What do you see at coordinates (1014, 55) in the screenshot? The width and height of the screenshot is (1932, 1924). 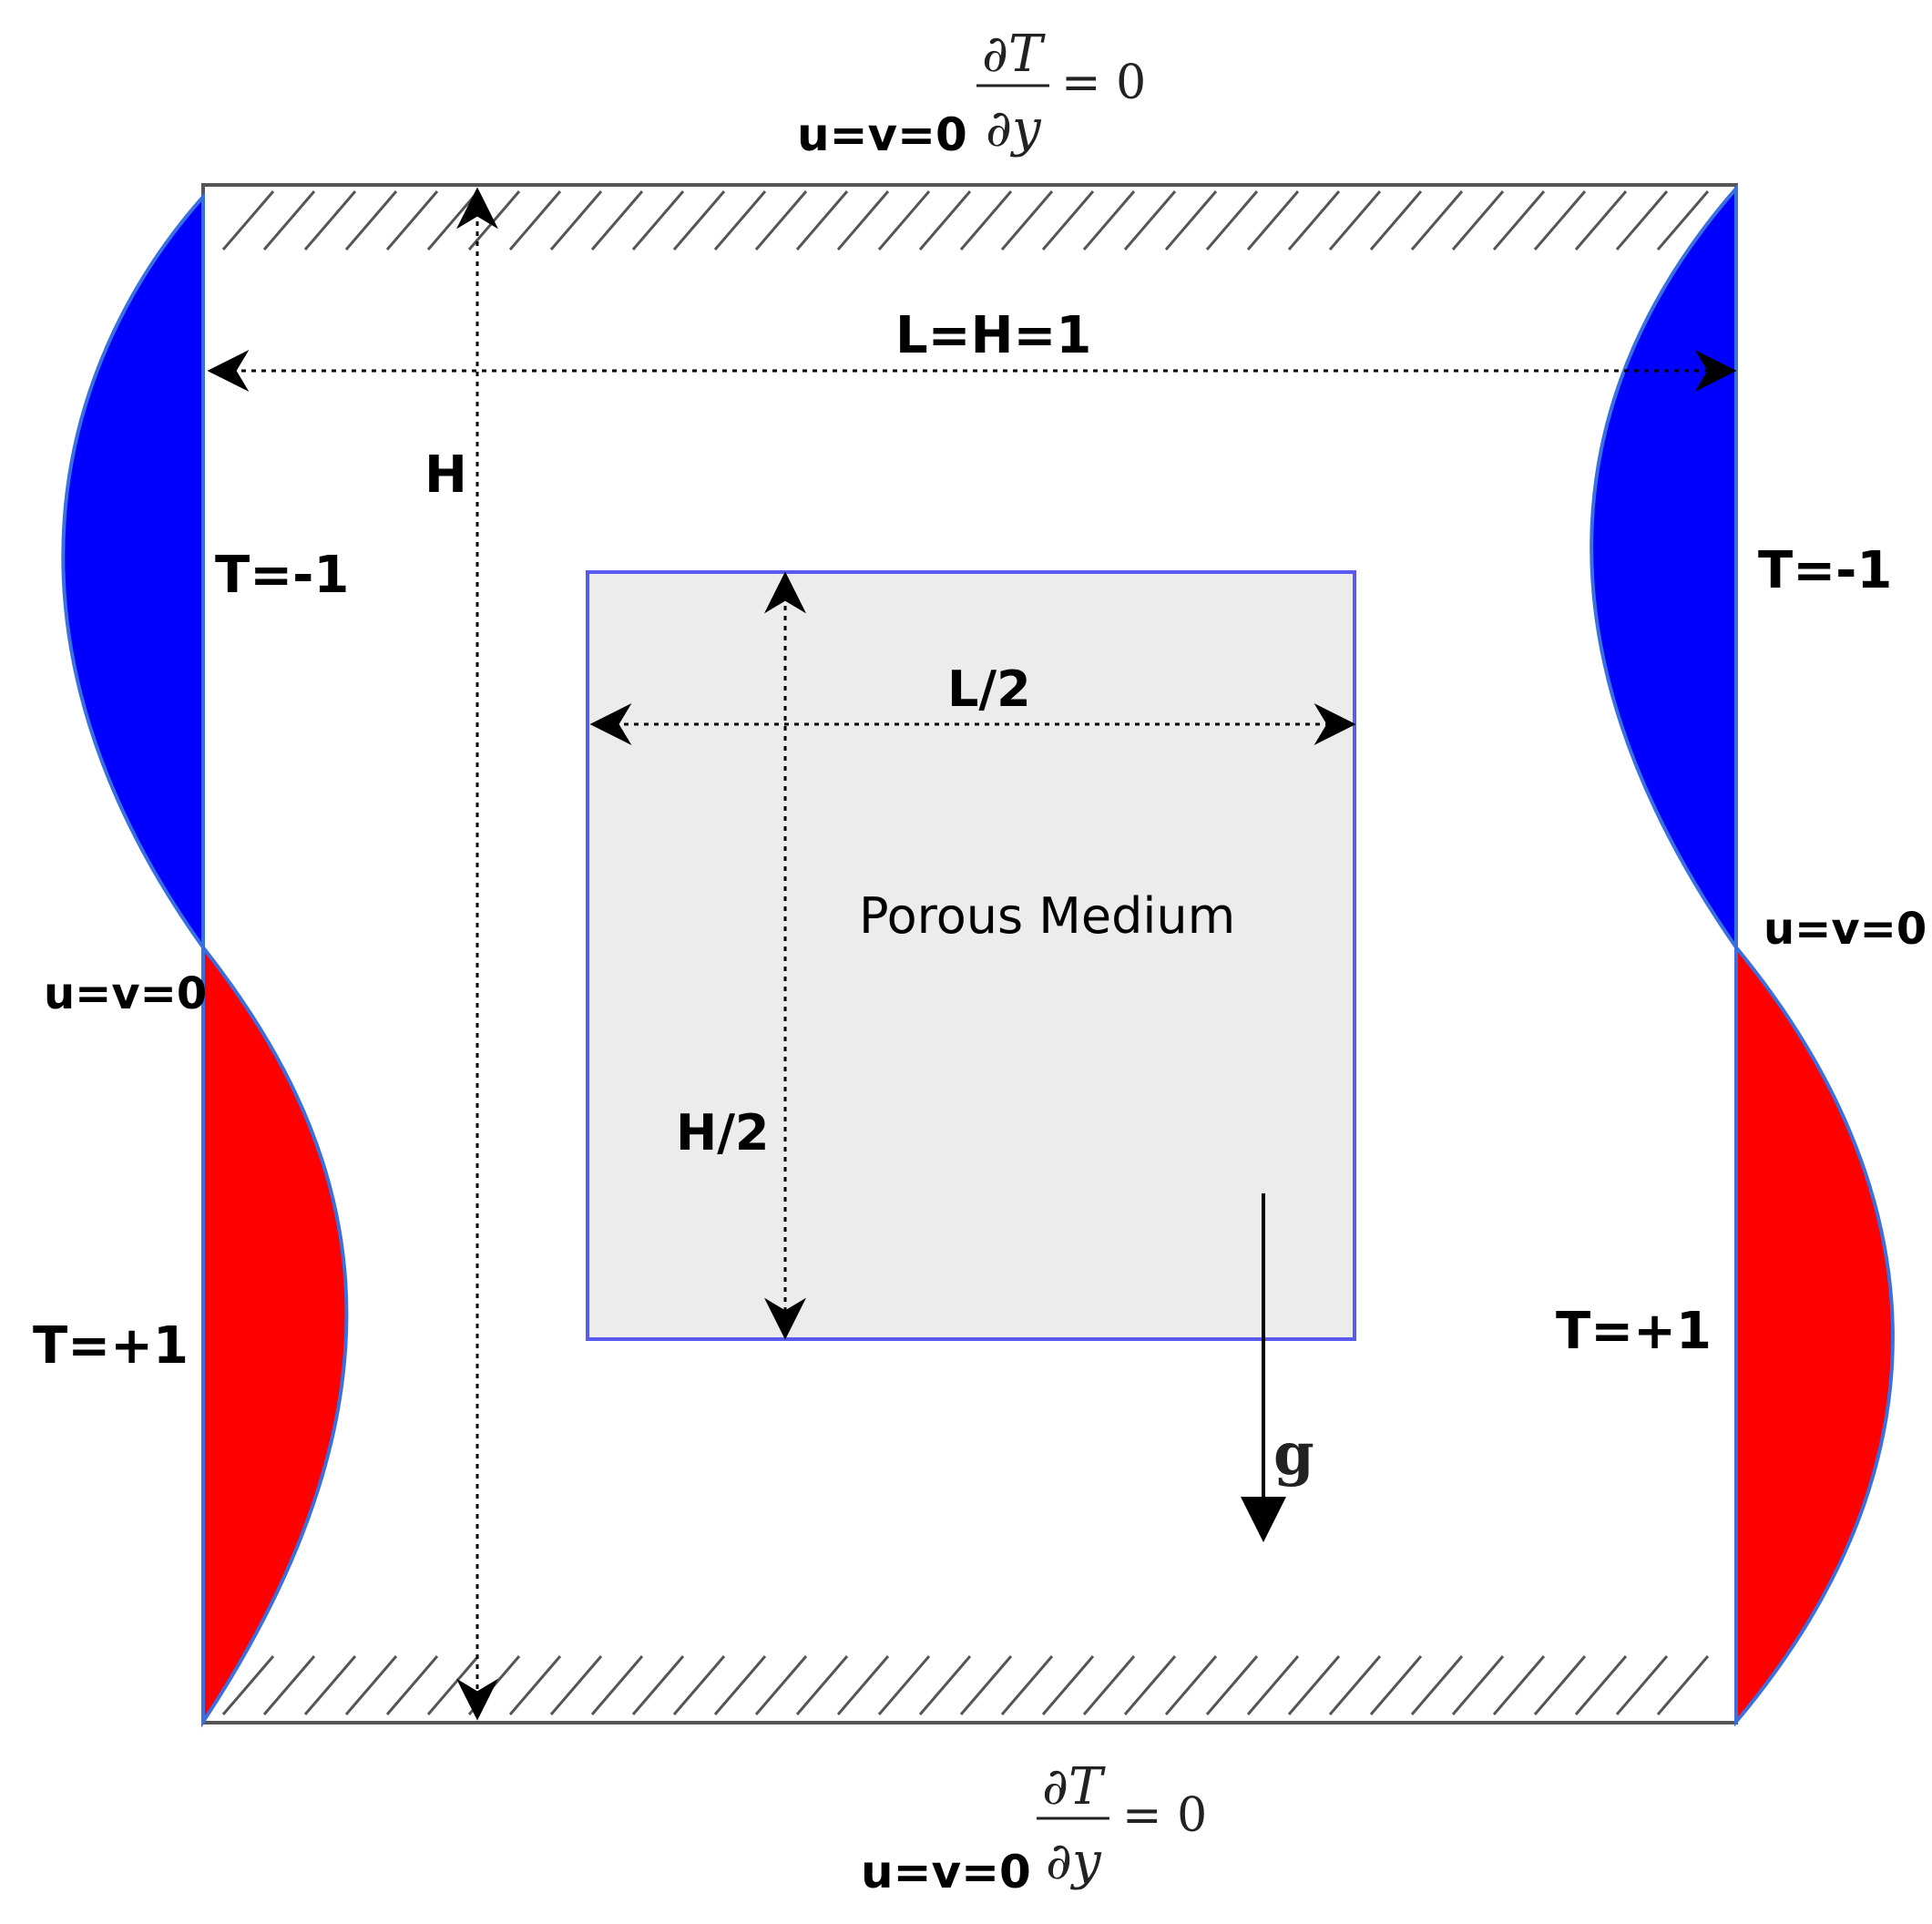 I see `top-bc-numerator: ∂T` at bounding box center [1014, 55].